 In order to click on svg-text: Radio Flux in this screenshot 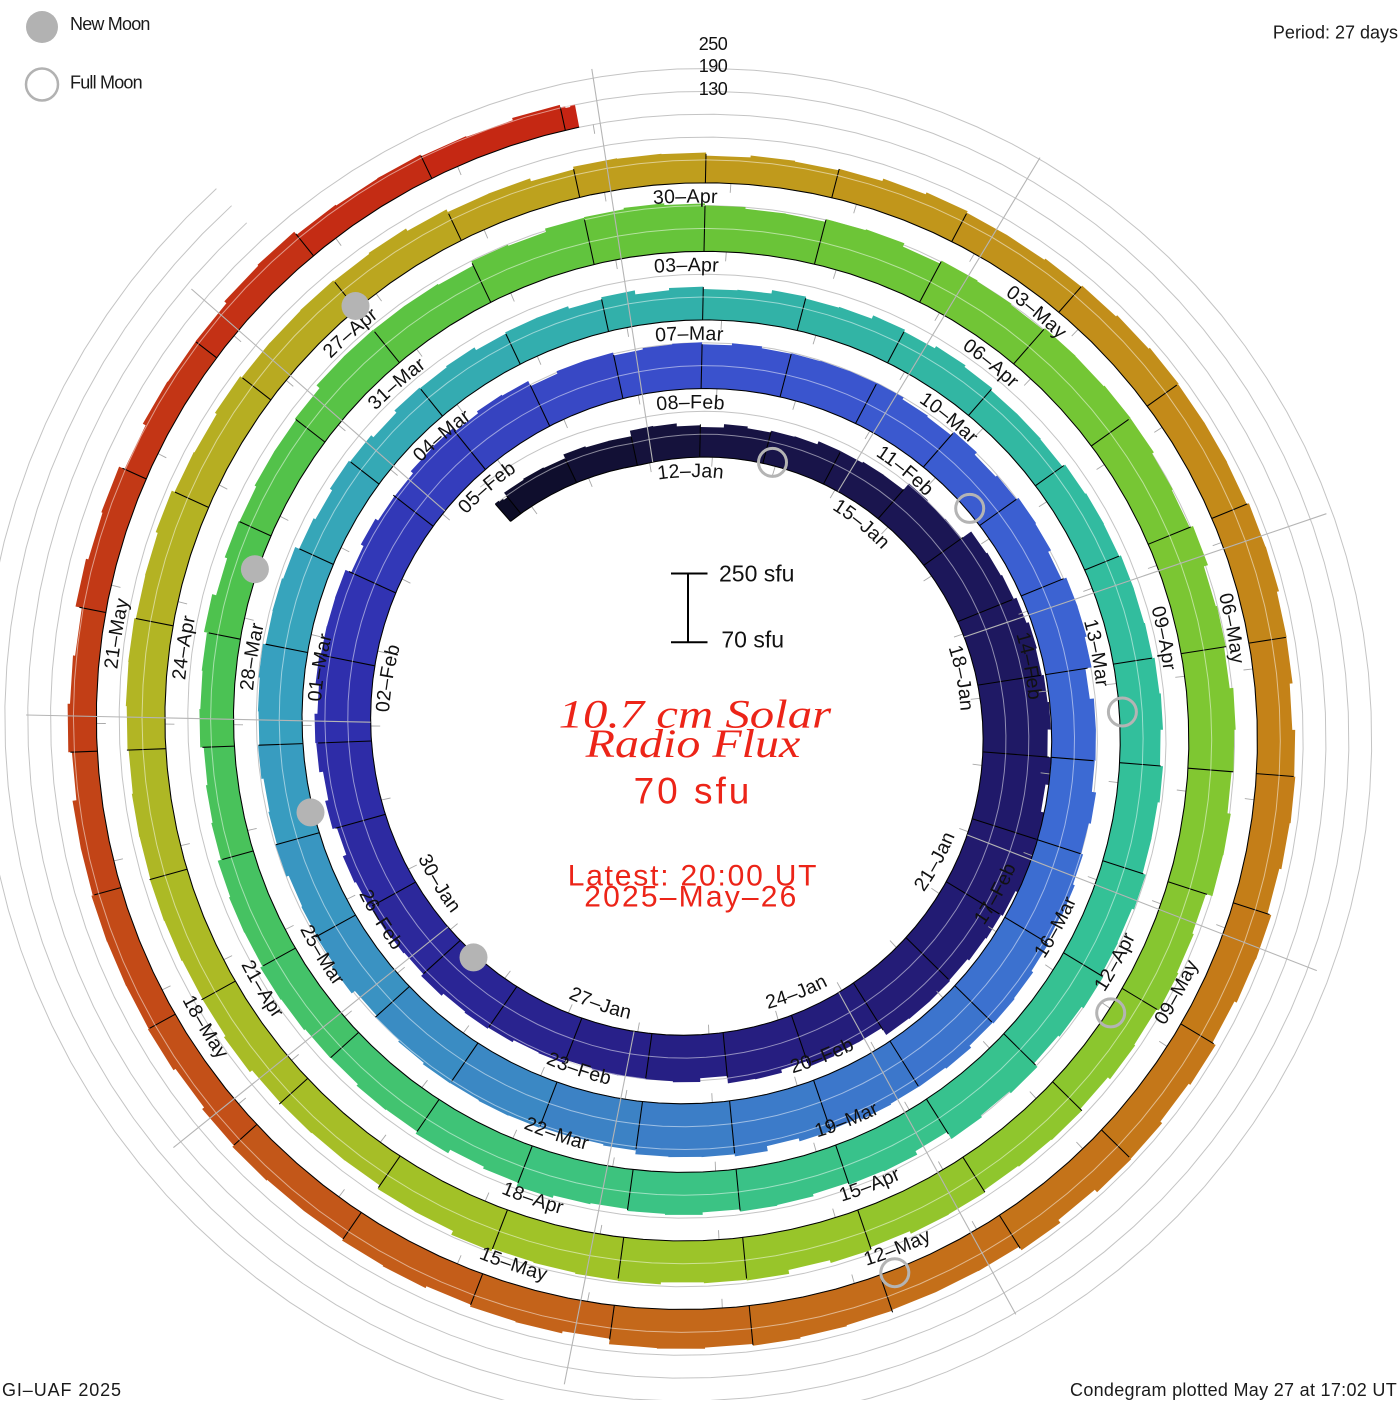, I will do `click(692, 743)`.